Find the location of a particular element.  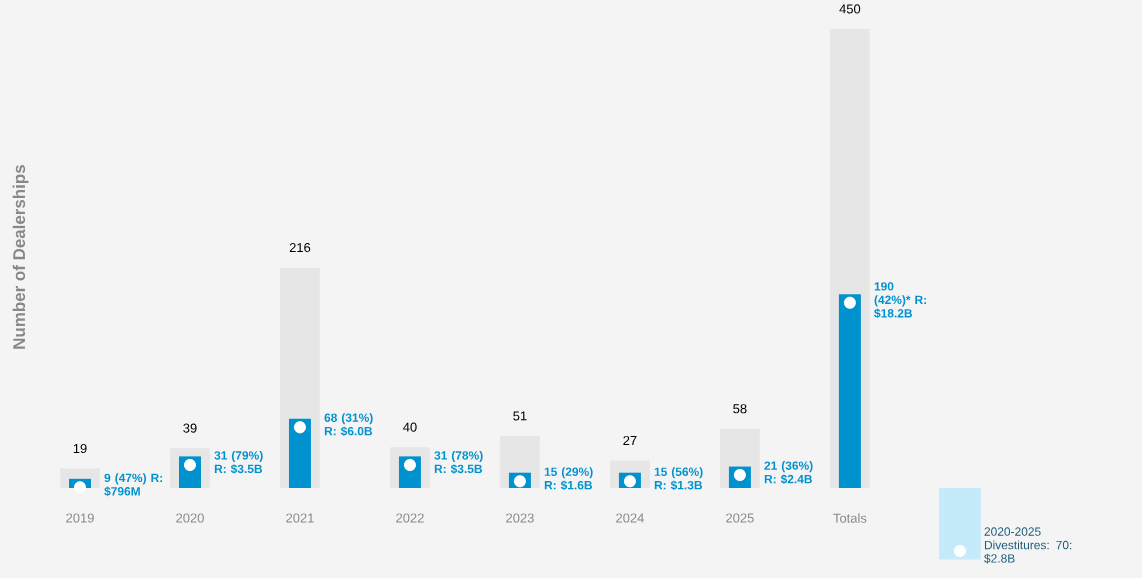

annotation: 31 (78%) R: $3.5B is located at coordinates (458, 462).